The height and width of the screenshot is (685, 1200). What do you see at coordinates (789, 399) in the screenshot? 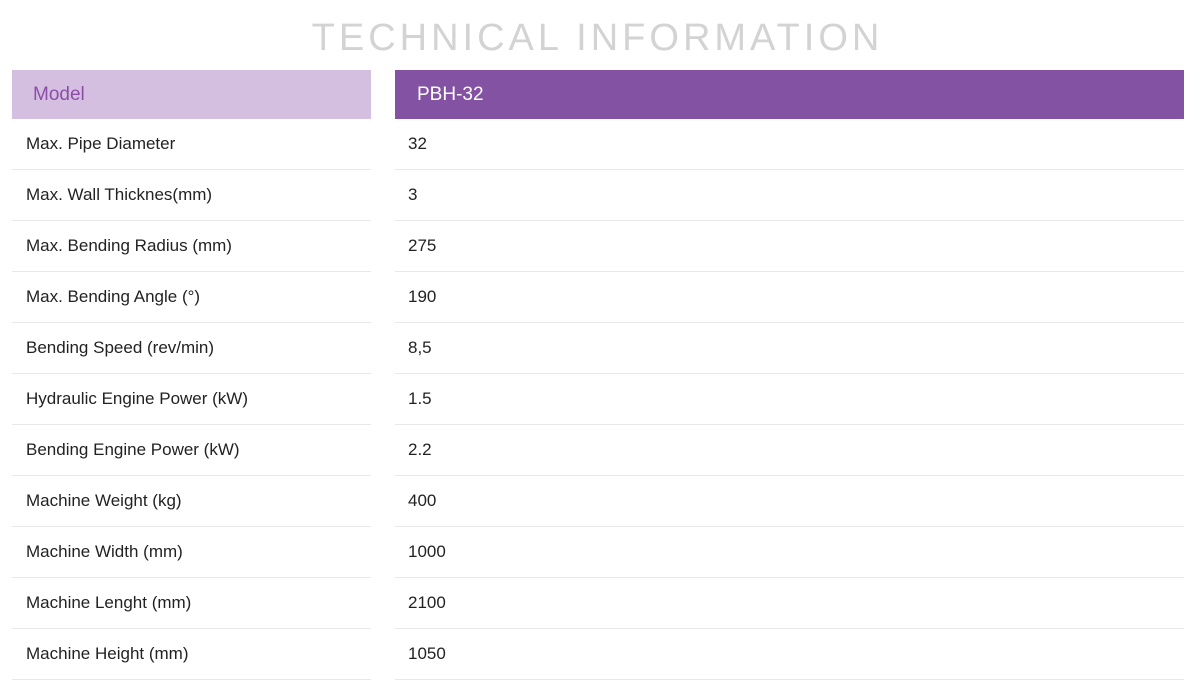
I see `spec-value: 1.5` at bounding box center [789, 399].